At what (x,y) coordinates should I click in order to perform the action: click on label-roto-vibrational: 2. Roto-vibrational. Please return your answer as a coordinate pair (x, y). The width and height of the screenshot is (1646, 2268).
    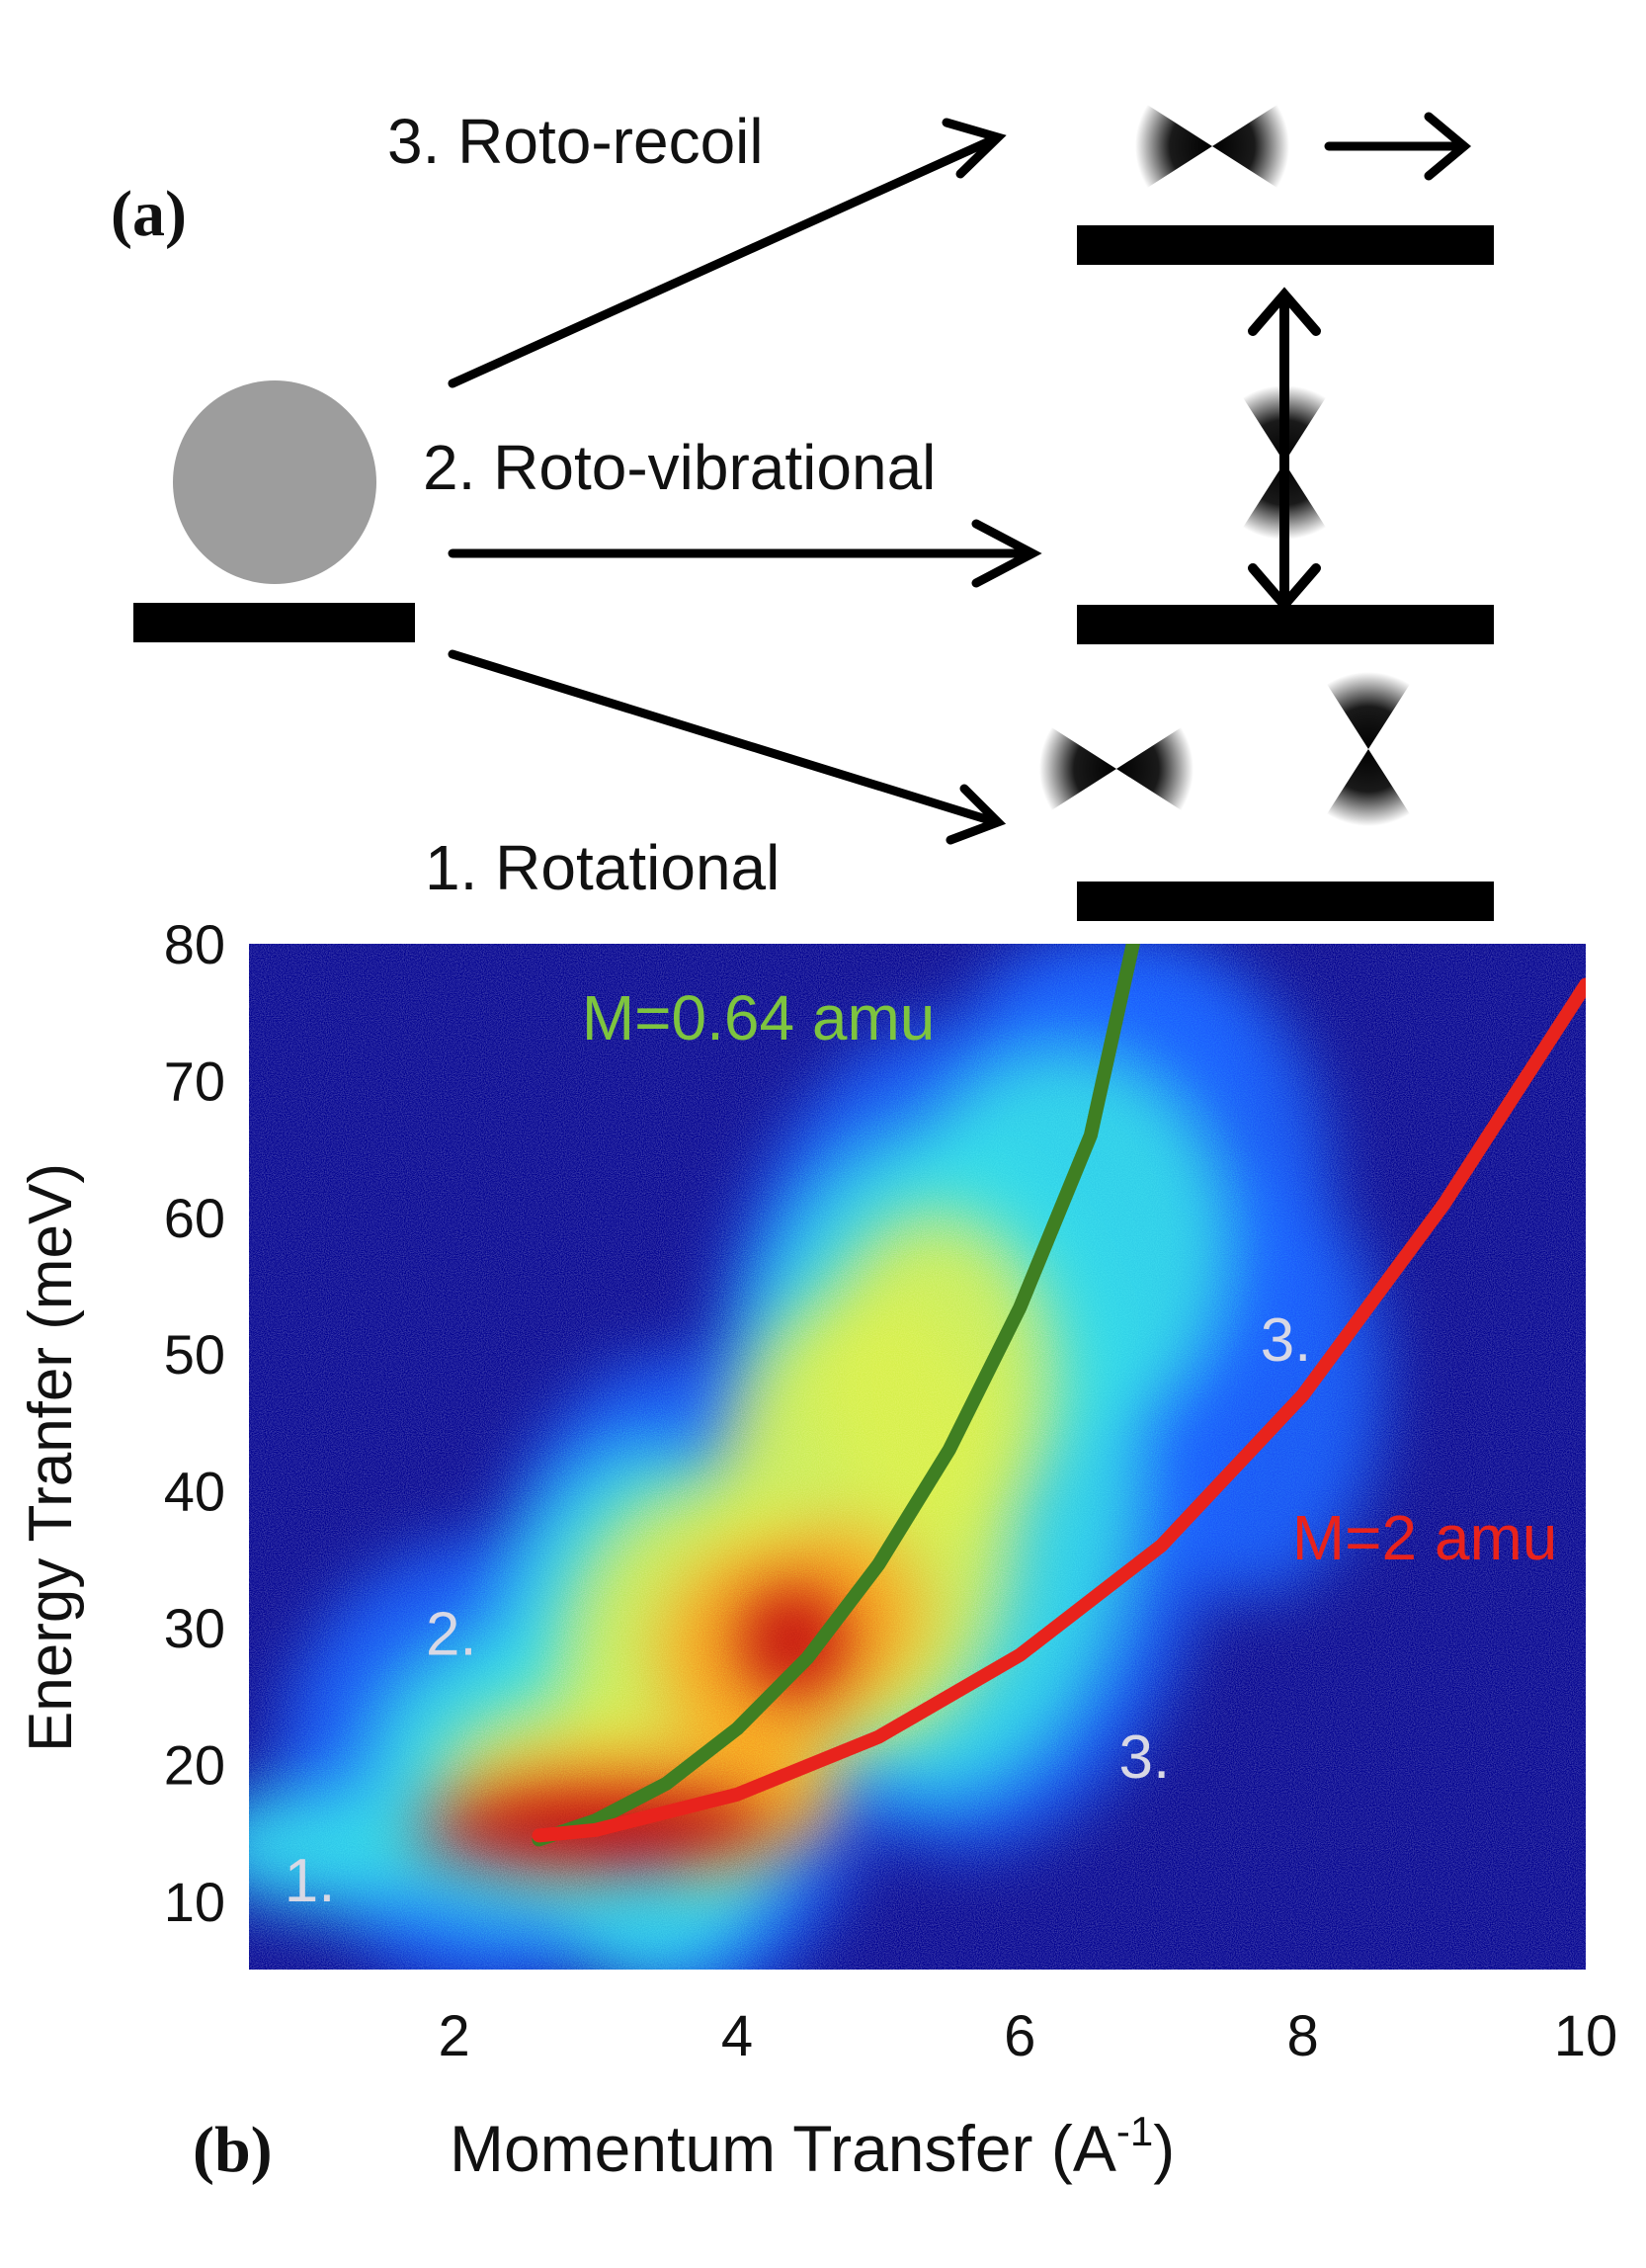
    Looking at the image, I should click on (679, 467).